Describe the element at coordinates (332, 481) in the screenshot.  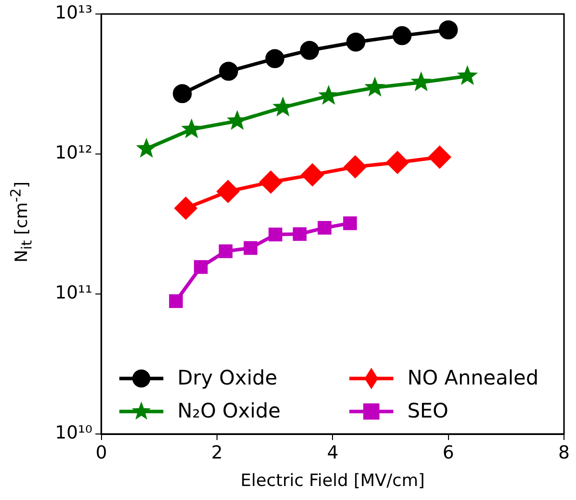
I see `x-axis-title: Electric Field [MV/cm]` at that location.